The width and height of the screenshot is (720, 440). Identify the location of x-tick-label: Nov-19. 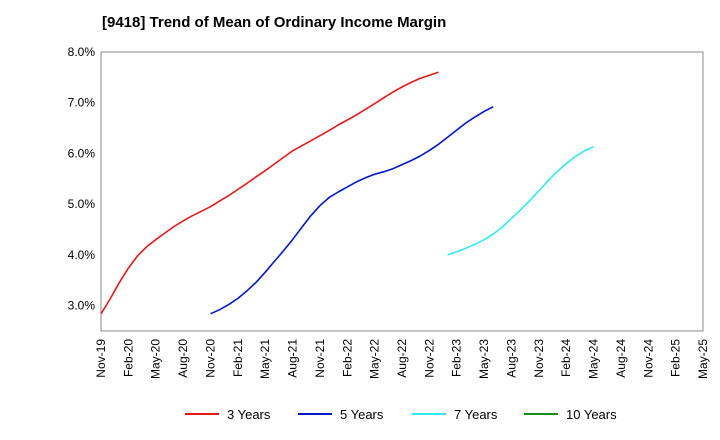
(101, 358).